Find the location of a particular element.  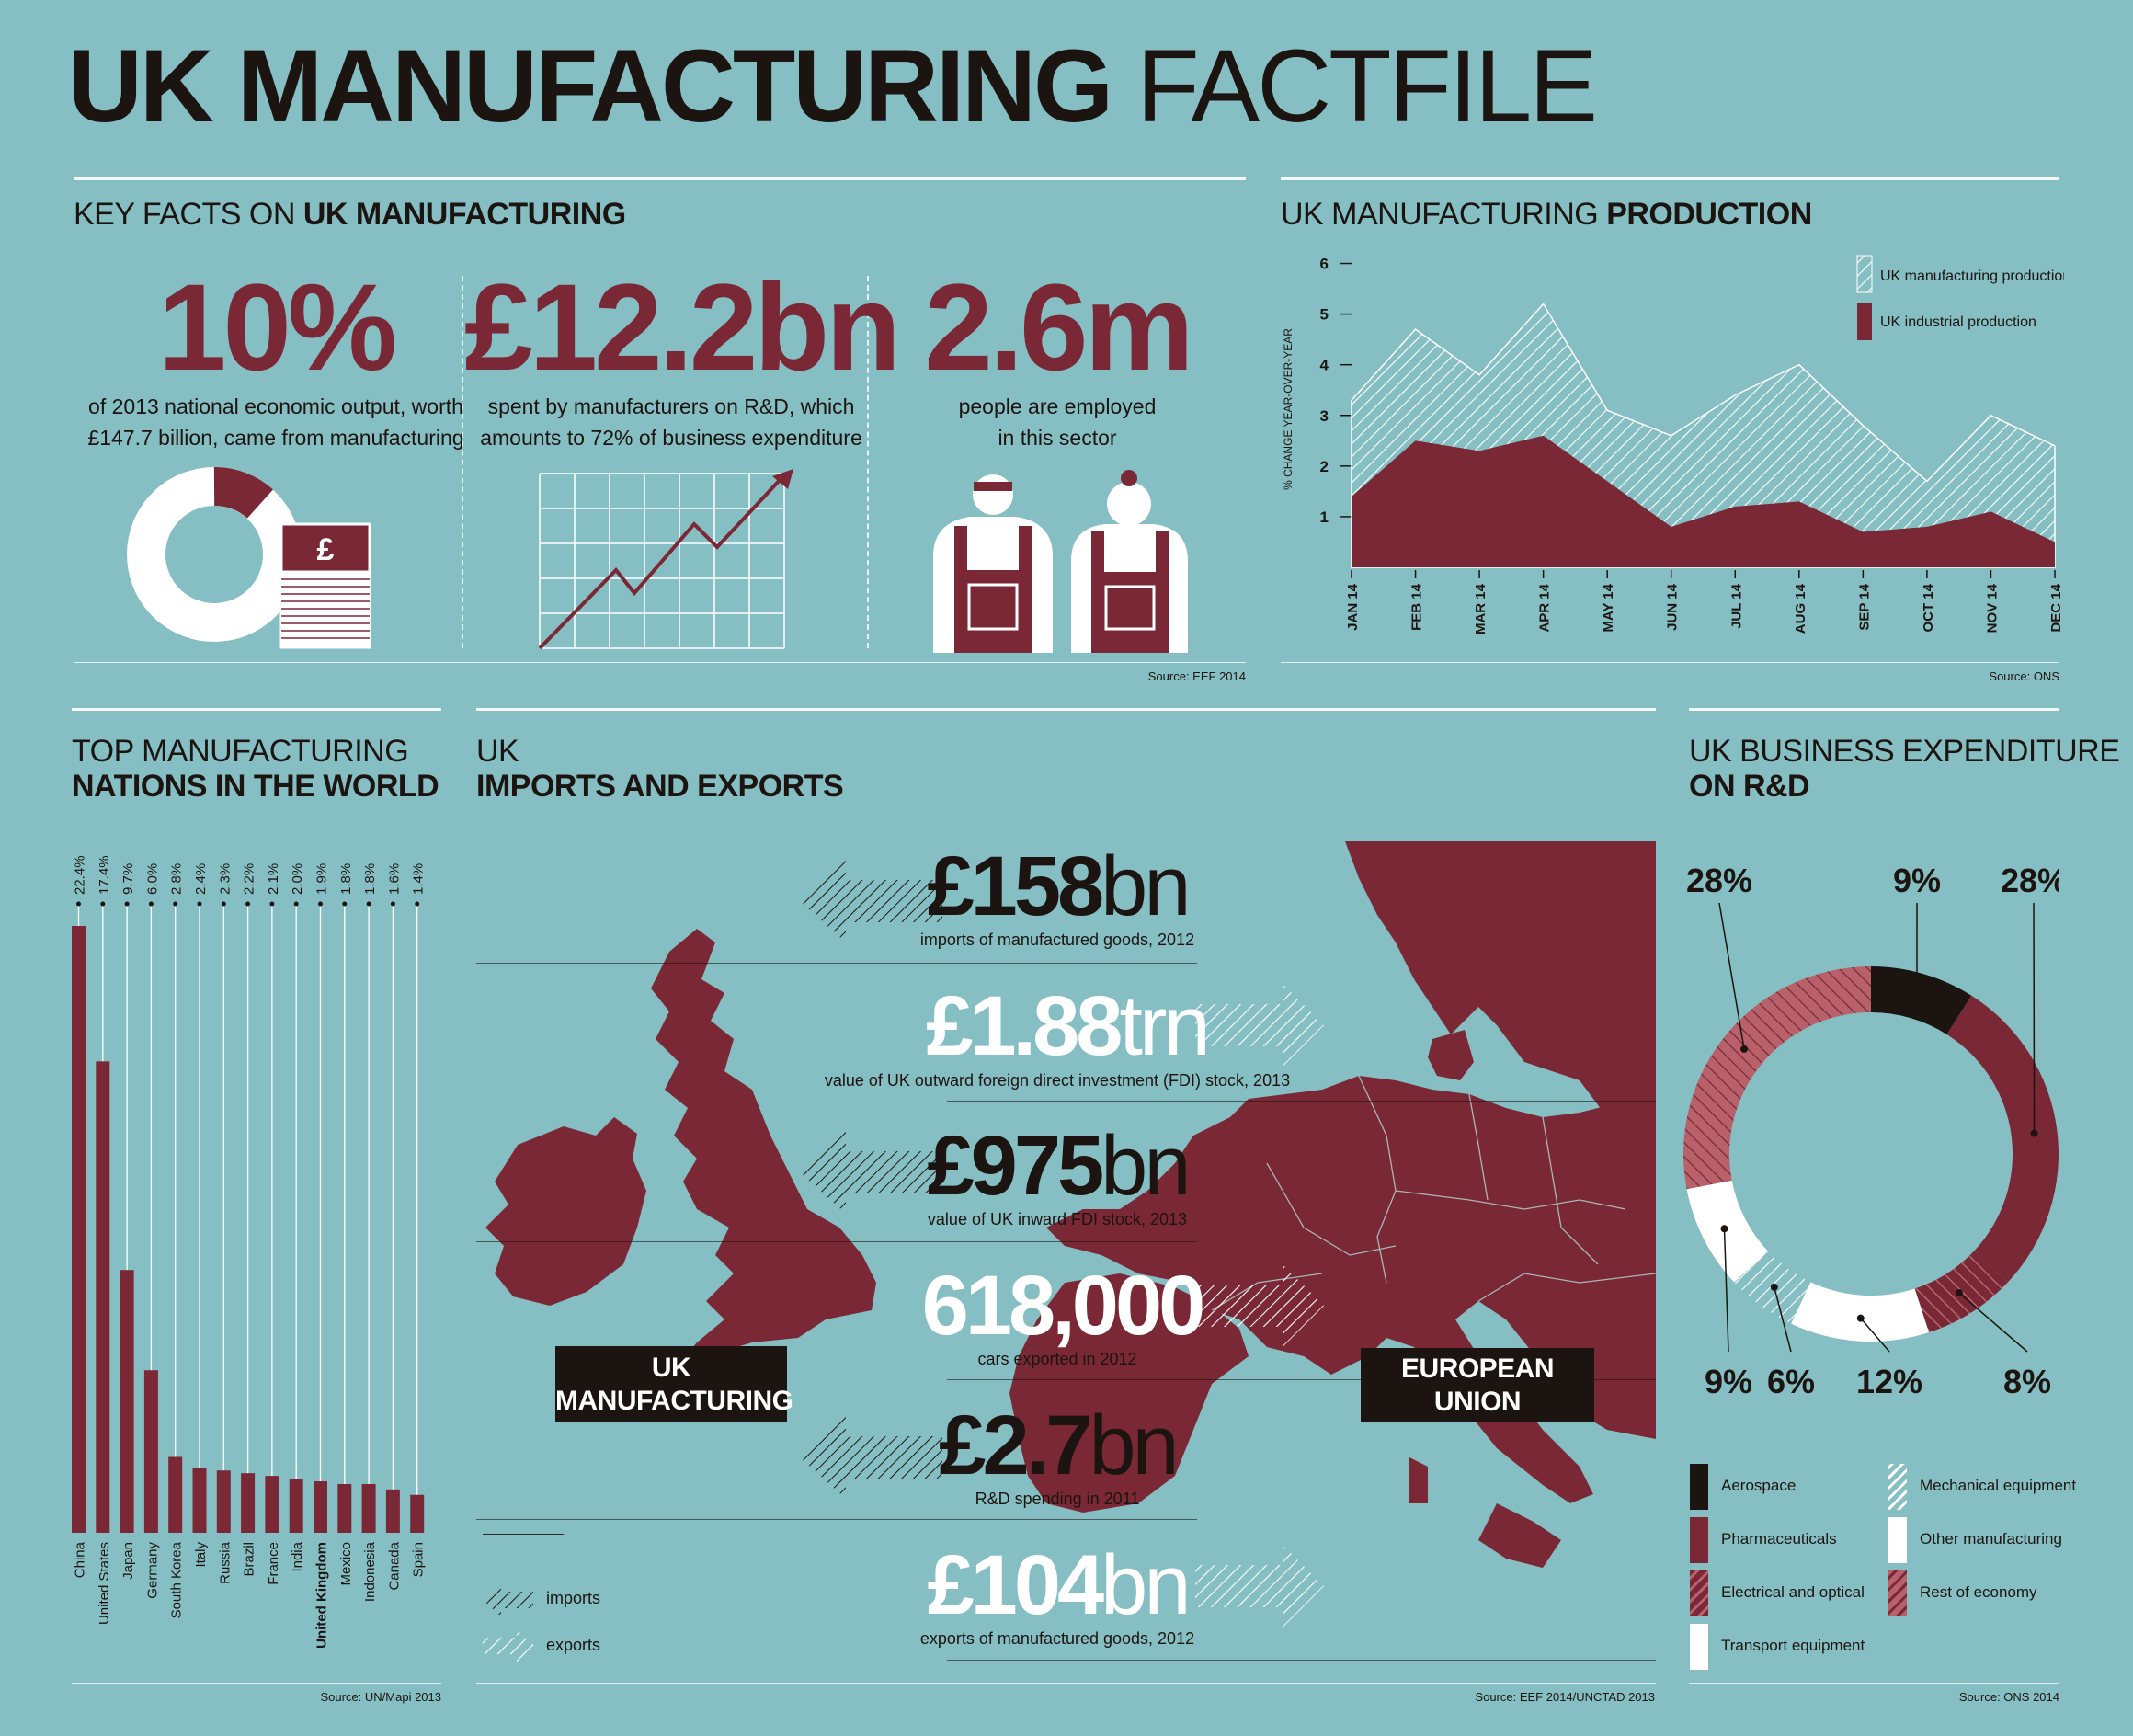

key-facts-rule is located at coordinates (660, 178).